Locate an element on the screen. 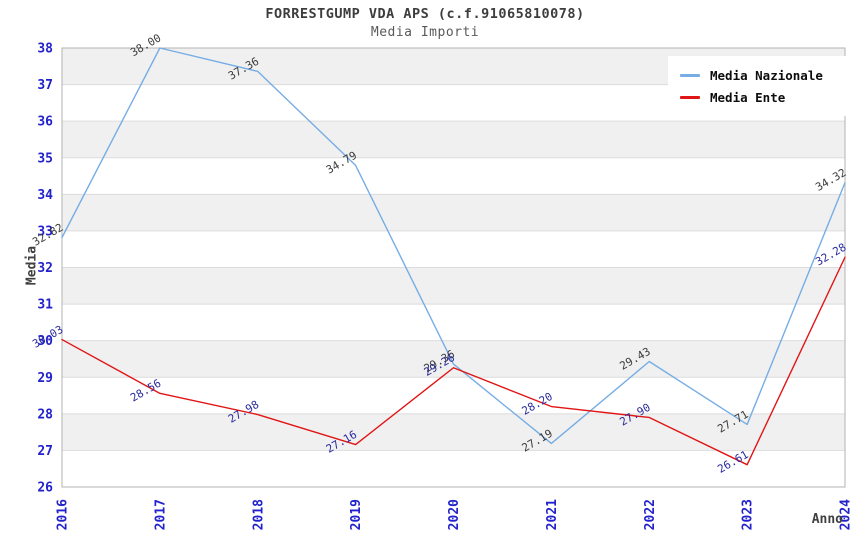 The height and width of the screenshot is (550, 850). x-tick-label: 2020 is located at coordinates (454, 514).